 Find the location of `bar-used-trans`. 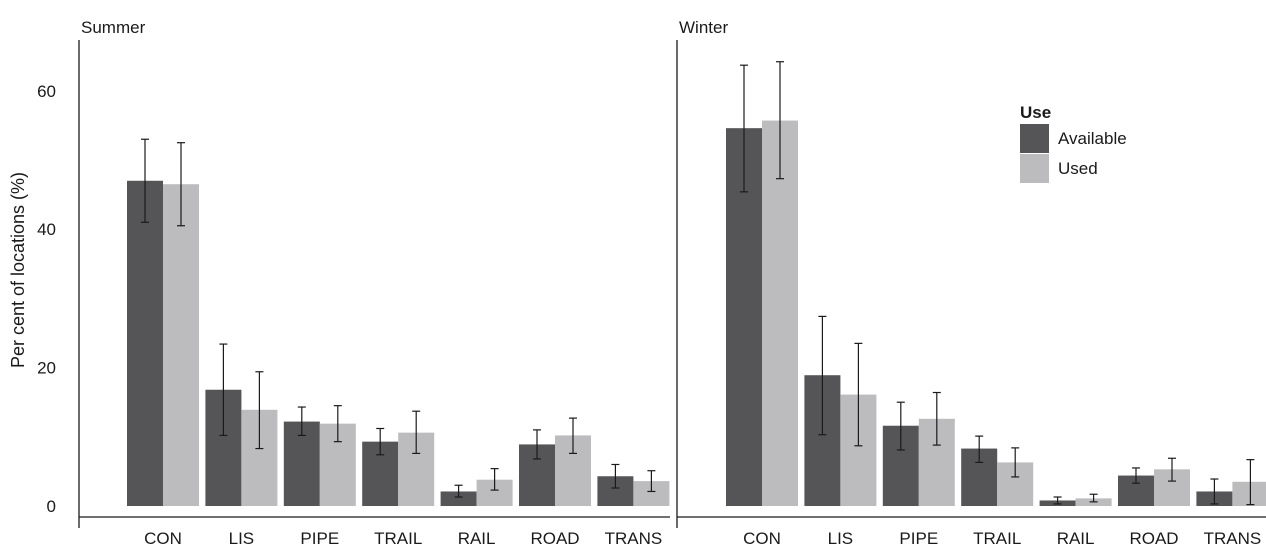

bar-used-trans is located at coordinates (1249, 493).